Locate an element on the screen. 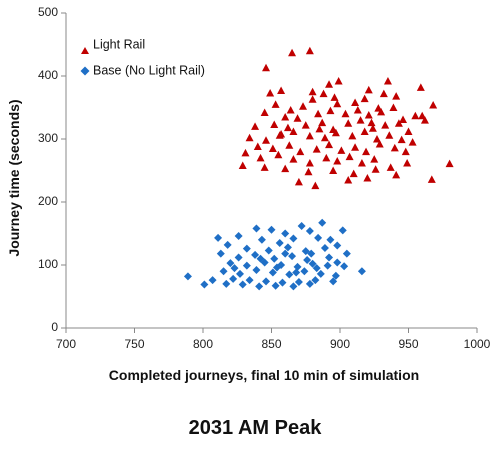  x-tick-label: 950 is located at coordinates (408, 344).